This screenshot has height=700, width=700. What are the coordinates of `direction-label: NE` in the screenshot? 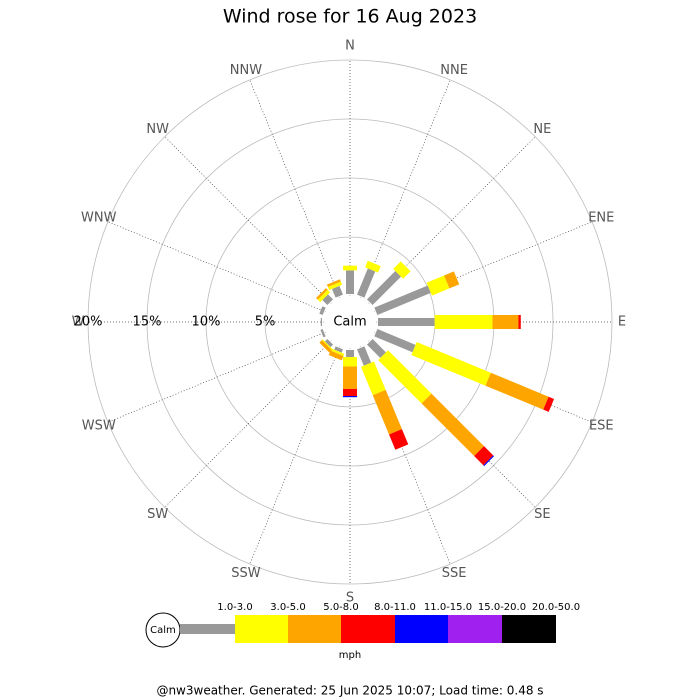 It's located at (542, 129).